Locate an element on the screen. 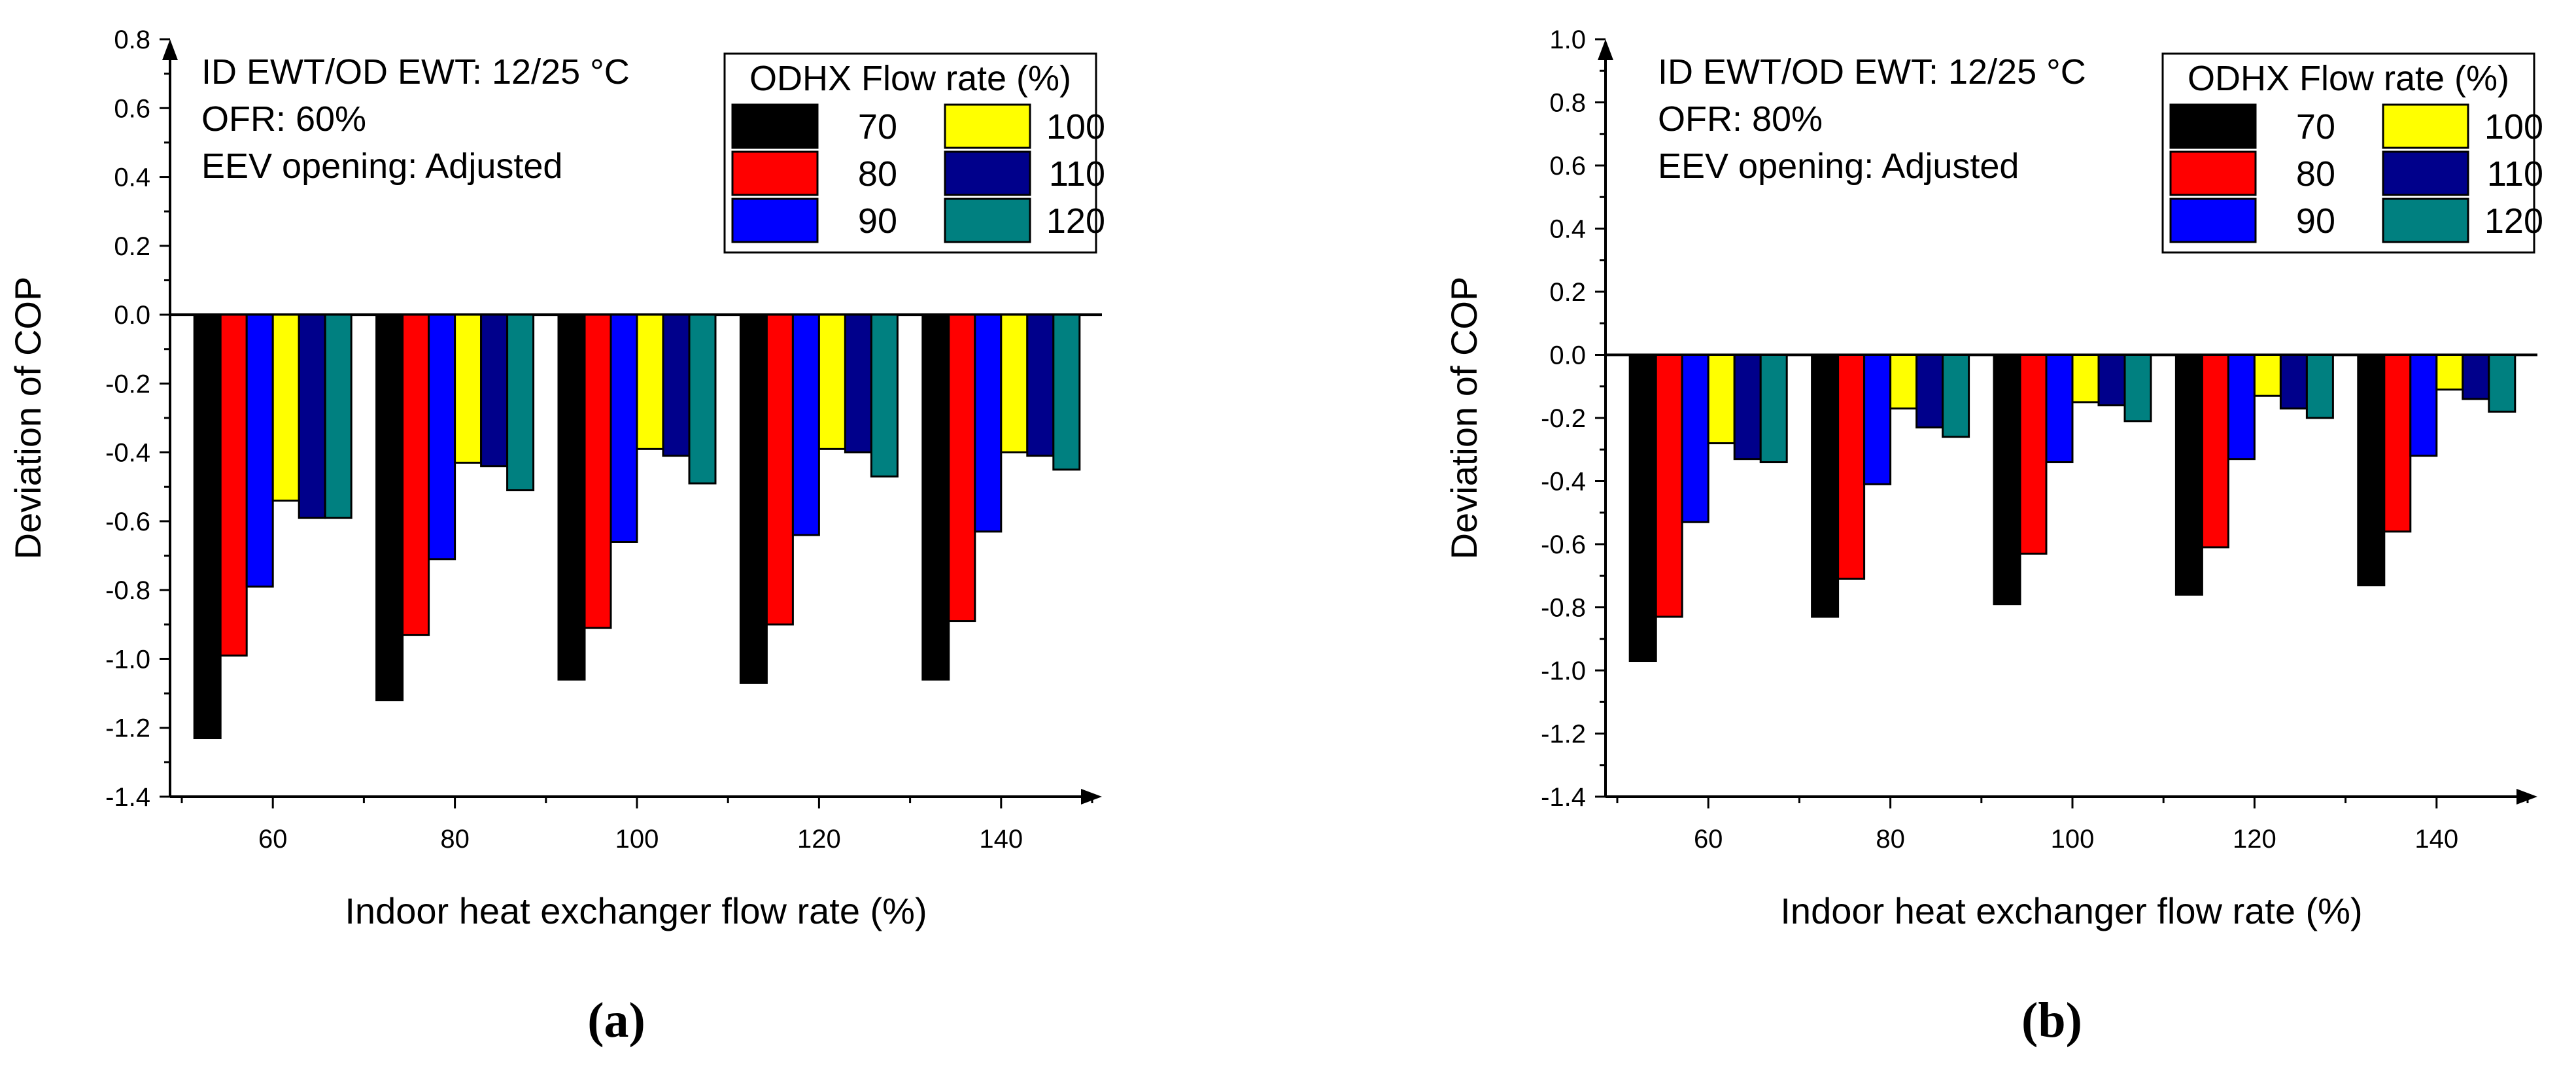 Image resolution: width=2576 pixels, height=1074 pixels. y-tick-label: -0.2 is located at coordinates (1564, 418).